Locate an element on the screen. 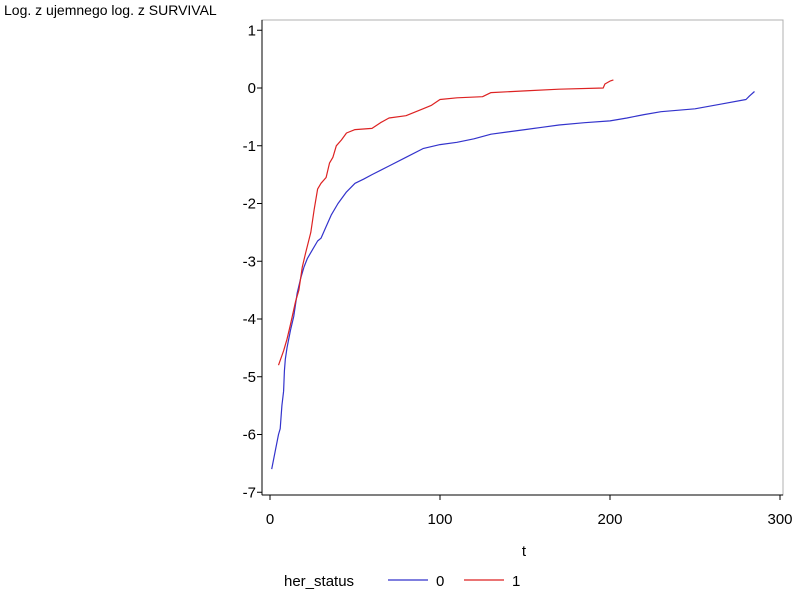 The width and height of the screenshot is (799, 603). y-tick-label: -6 is located at coordinates (249, 435).